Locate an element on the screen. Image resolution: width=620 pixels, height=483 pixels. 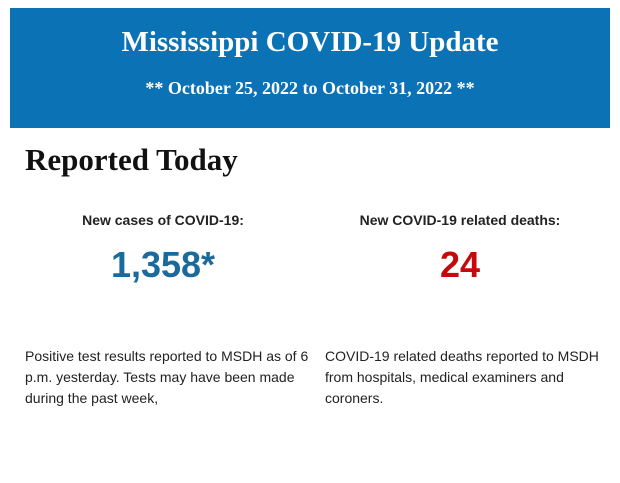
header-title: Mississippi COVID-19 Update is located at coordinates (310, 42).